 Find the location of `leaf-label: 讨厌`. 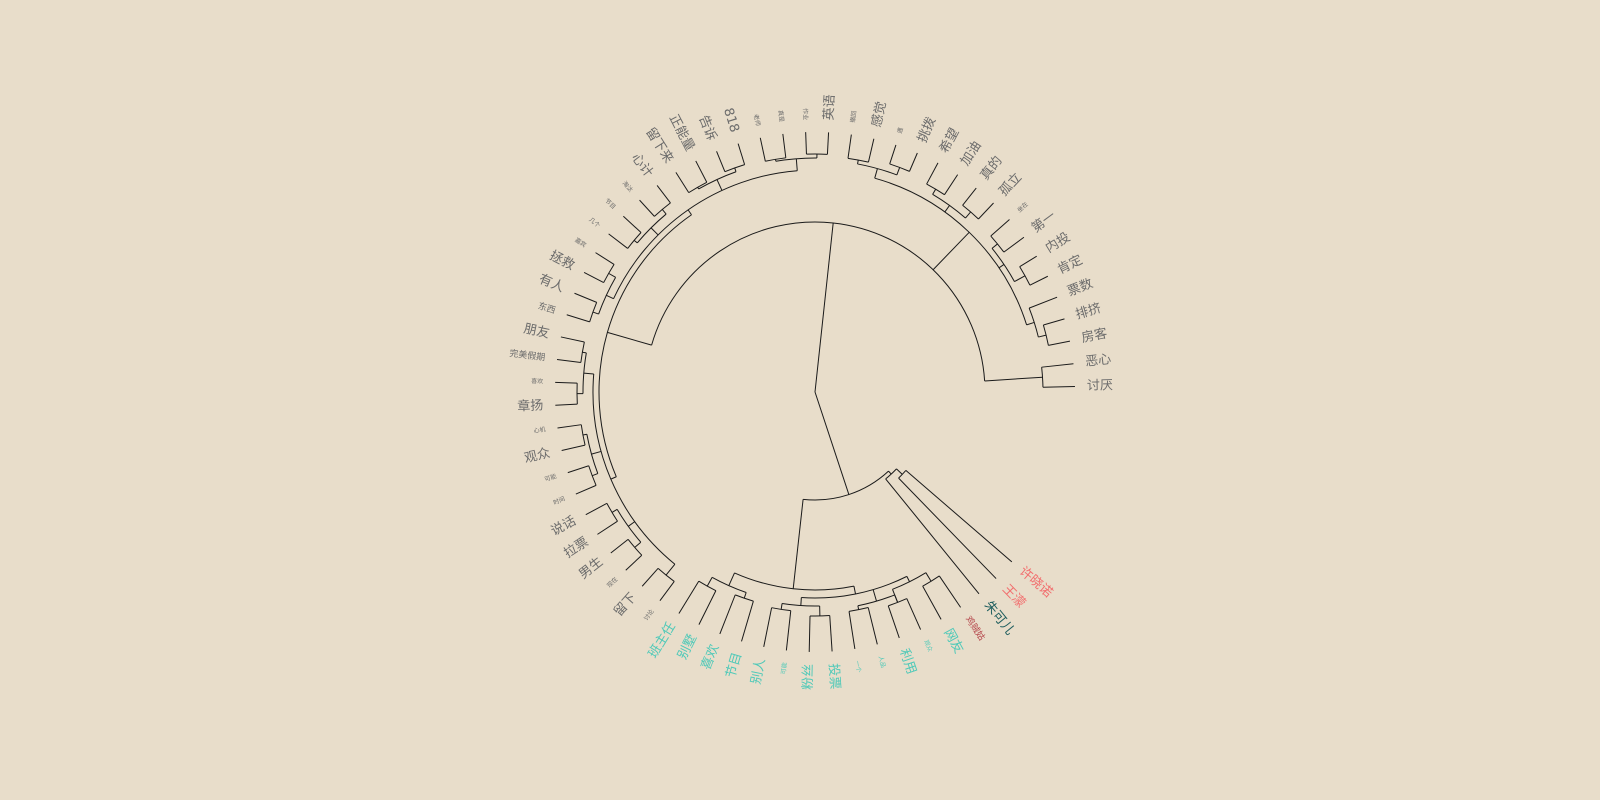

leaf-label: 讨厌 is located at coordinates (1100, 386).